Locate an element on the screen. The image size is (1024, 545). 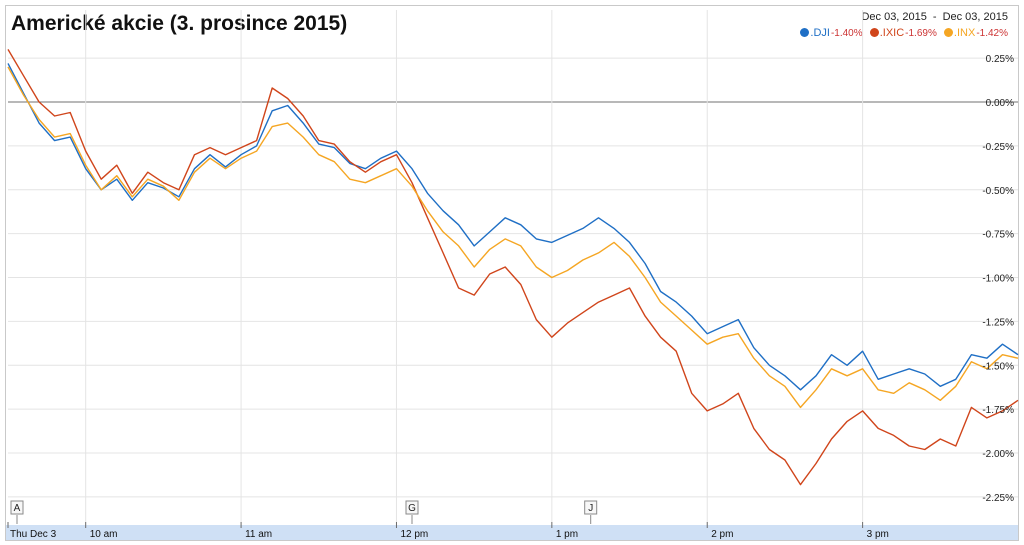
y-tick-label: -0.75% is located at coordinates (998, 235).